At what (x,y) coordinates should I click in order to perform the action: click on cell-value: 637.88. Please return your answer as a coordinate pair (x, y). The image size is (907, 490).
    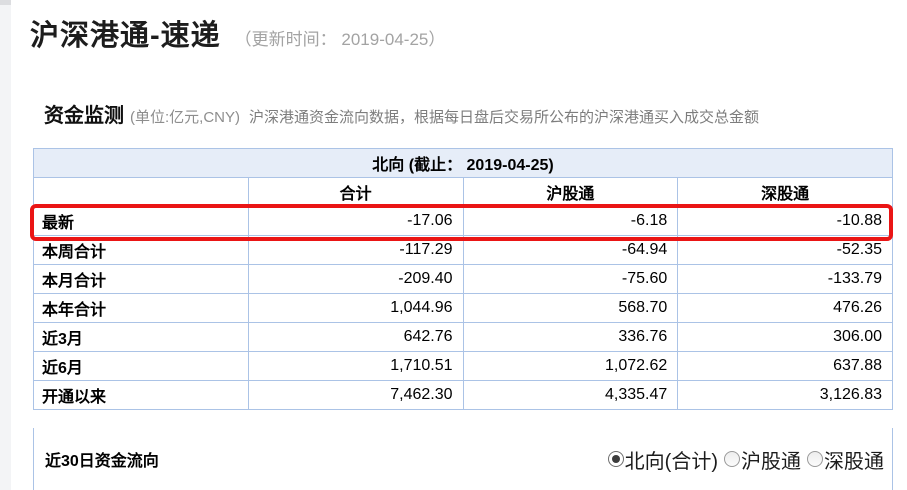
    Looking at the image, I should click on (785, 366).